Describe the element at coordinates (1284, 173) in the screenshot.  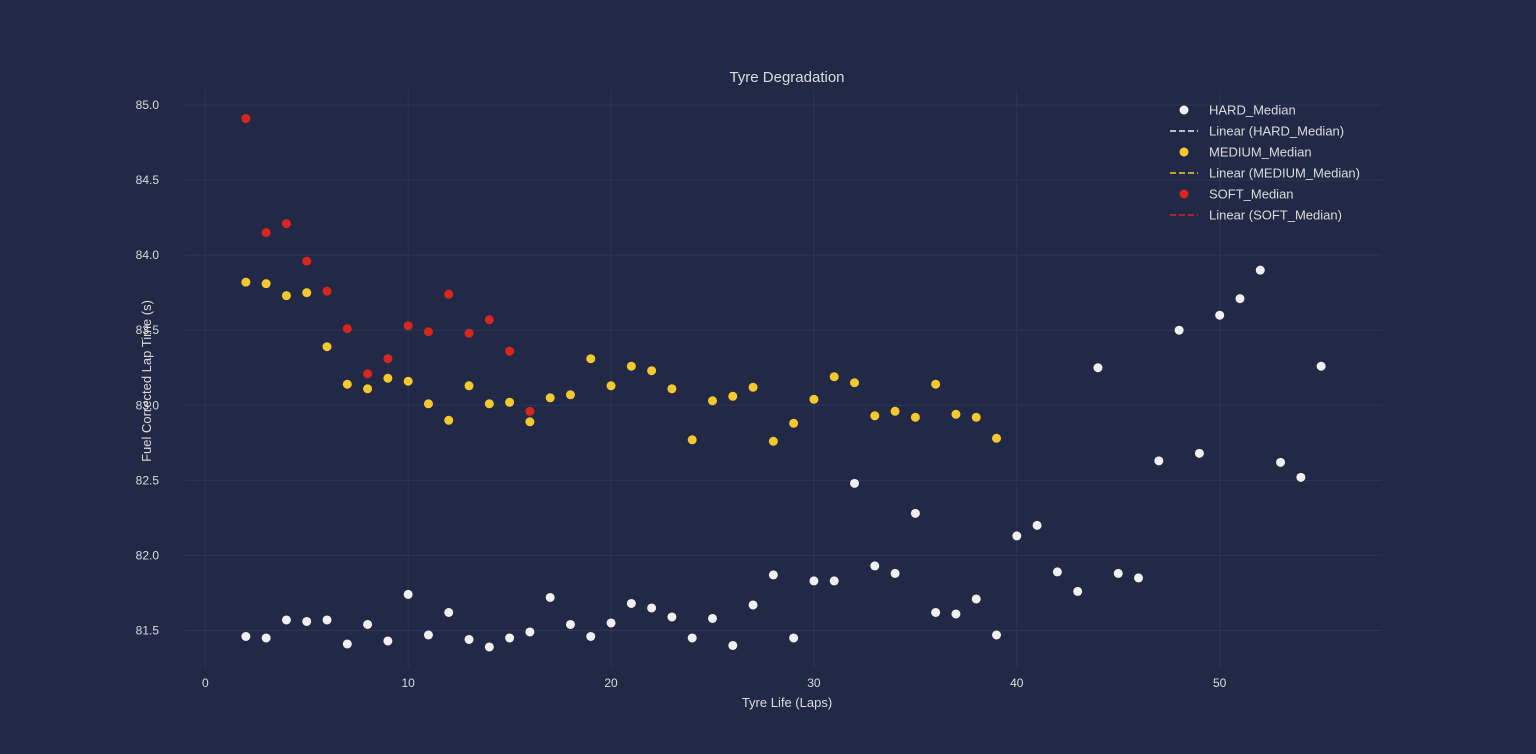
I see `legend-medium-median-trend-label: Linear (MEDIUM_Median)` at that location.